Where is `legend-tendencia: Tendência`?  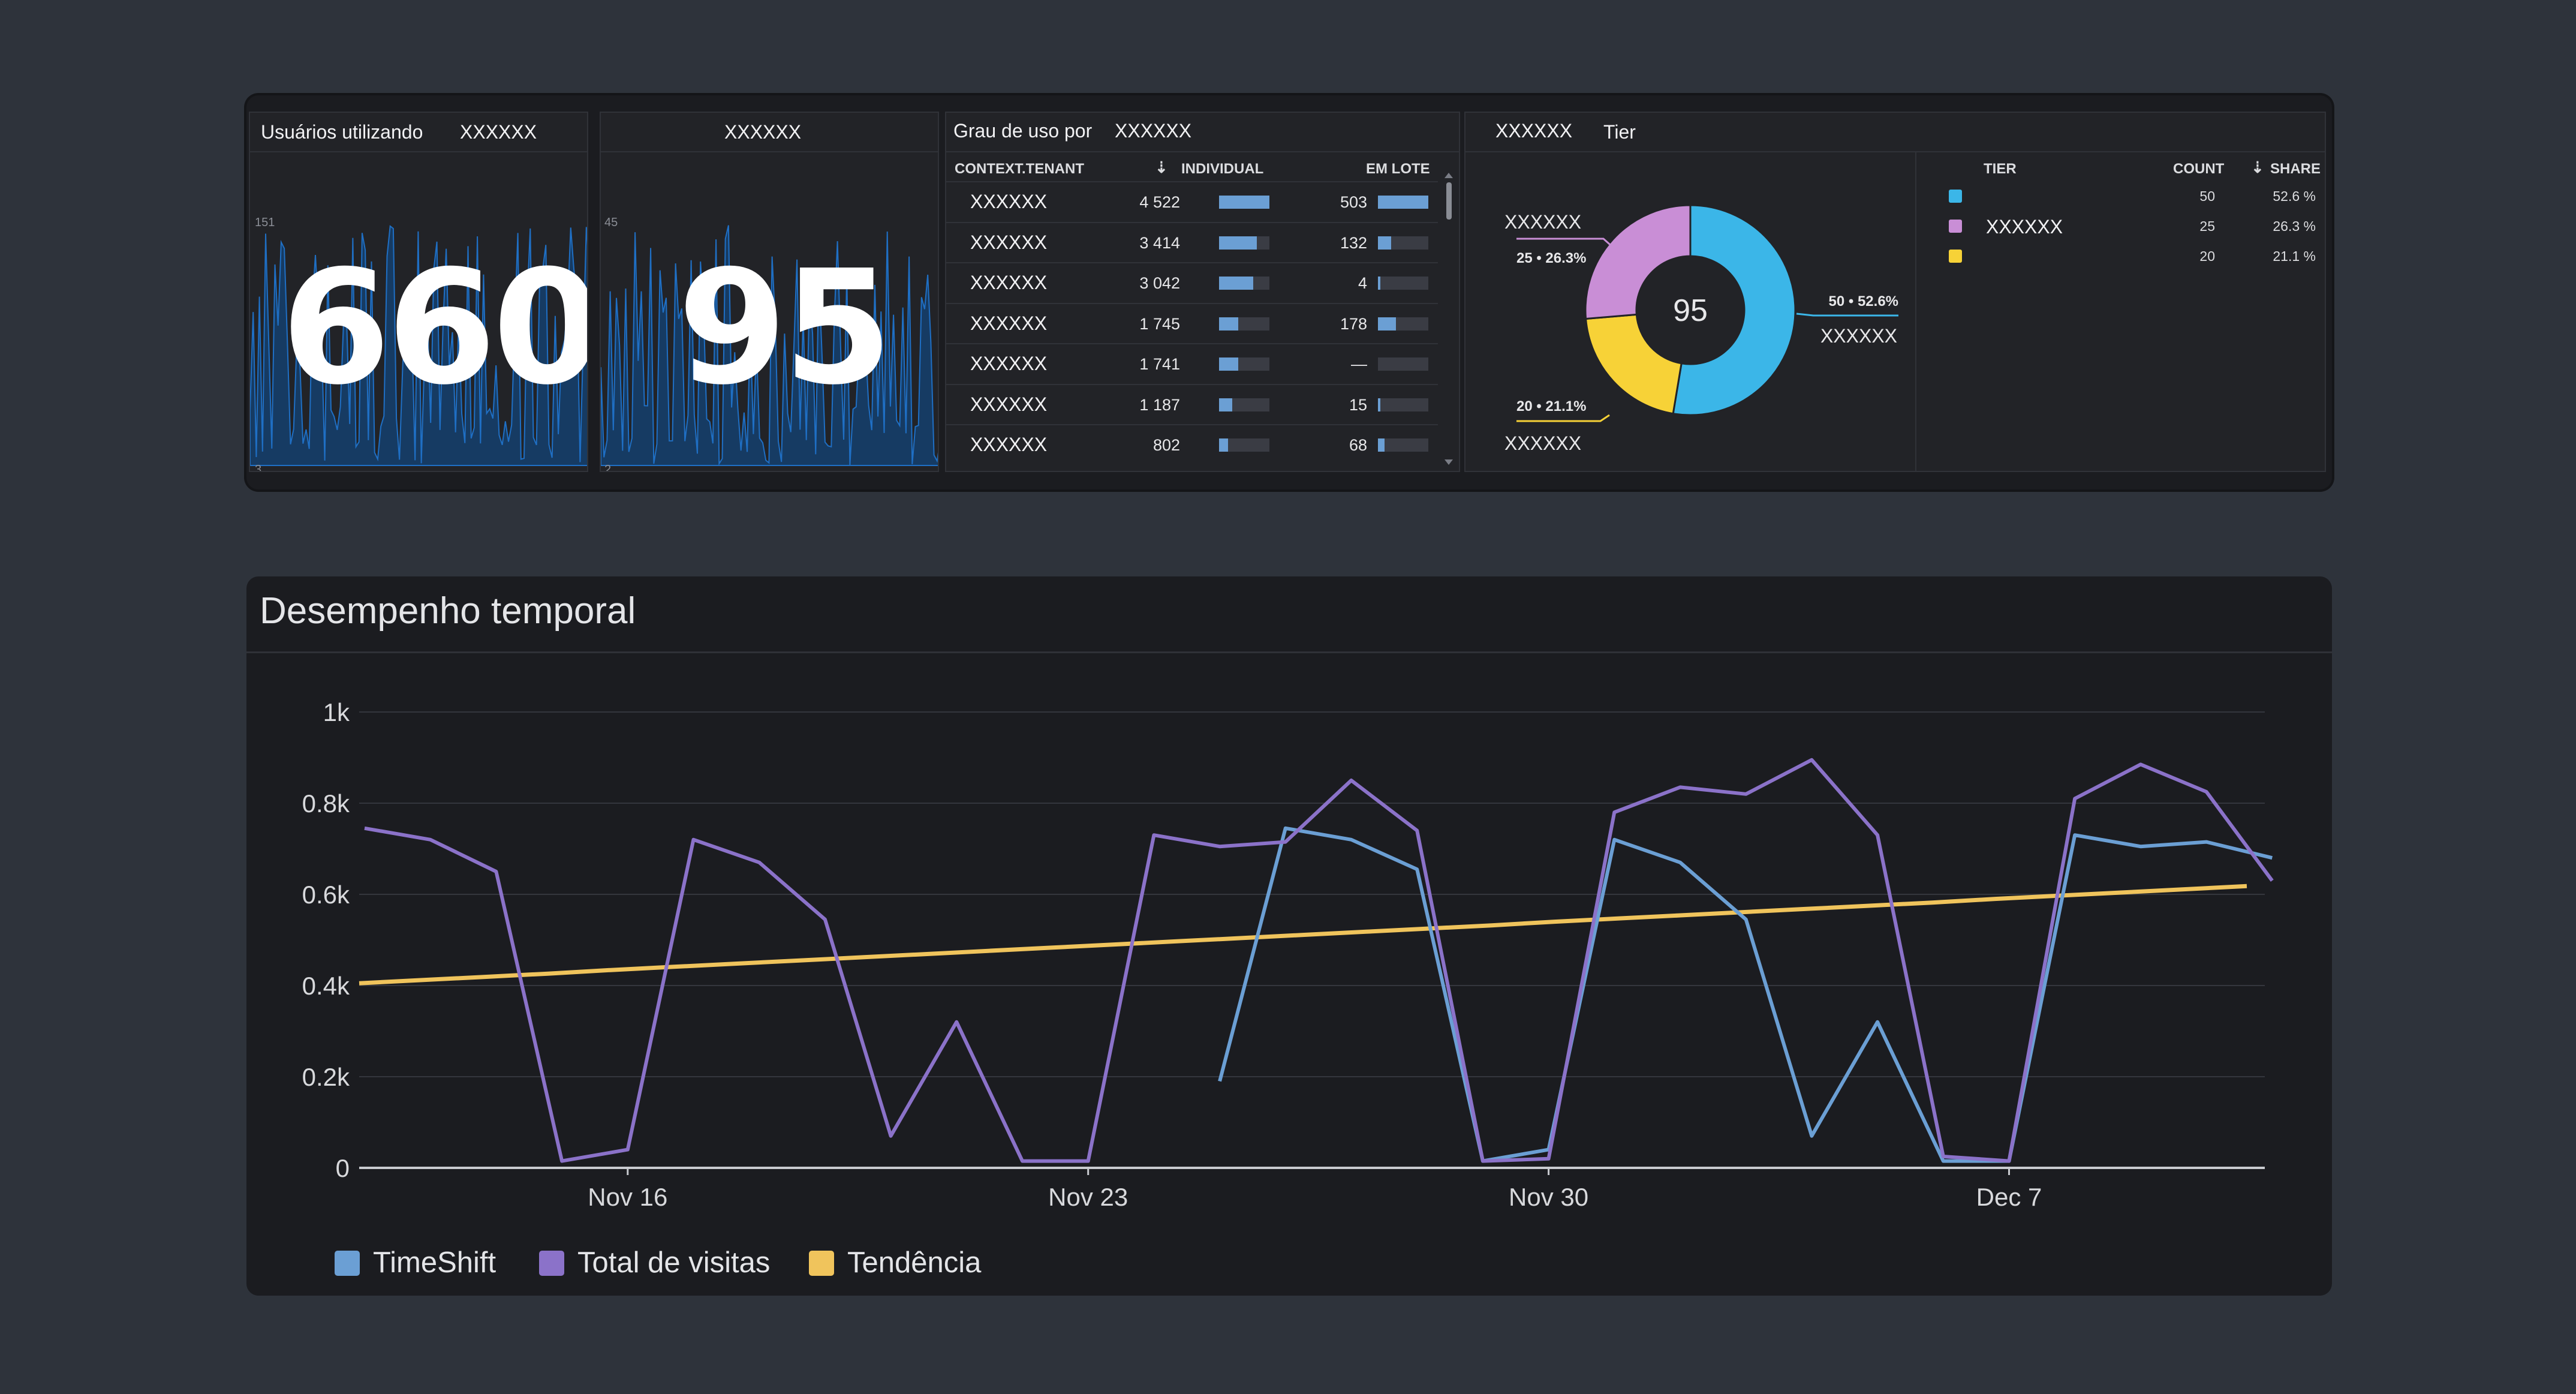 legend-tendencia: Tendência is located at coordinates (895, 1263).